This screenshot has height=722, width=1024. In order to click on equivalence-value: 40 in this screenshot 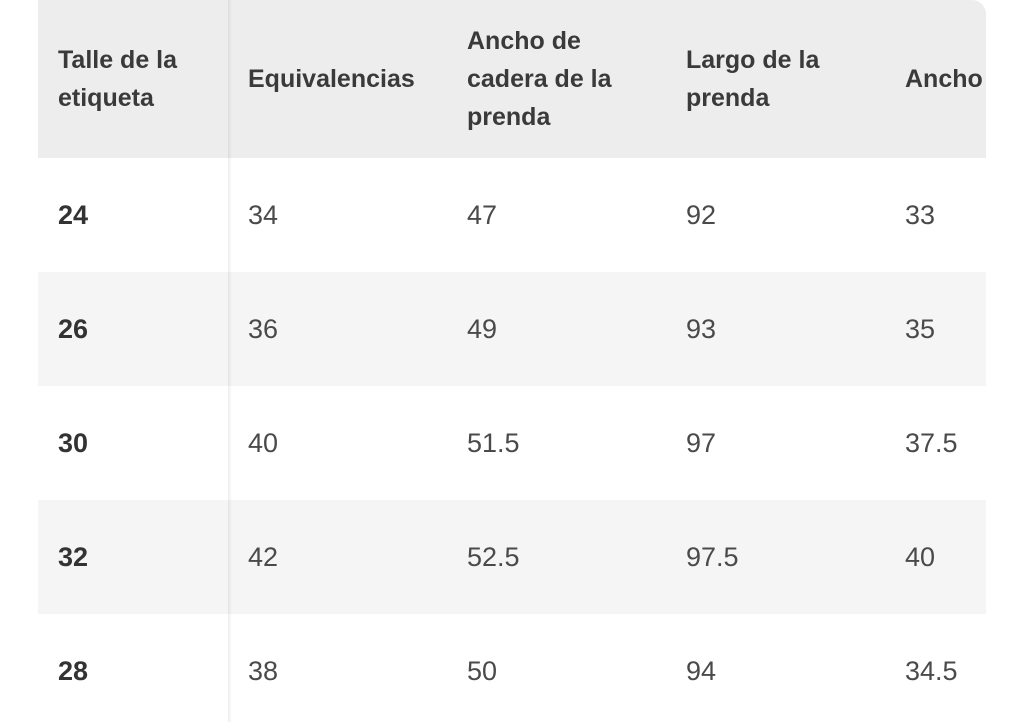, I will do `click(263, 442)`.